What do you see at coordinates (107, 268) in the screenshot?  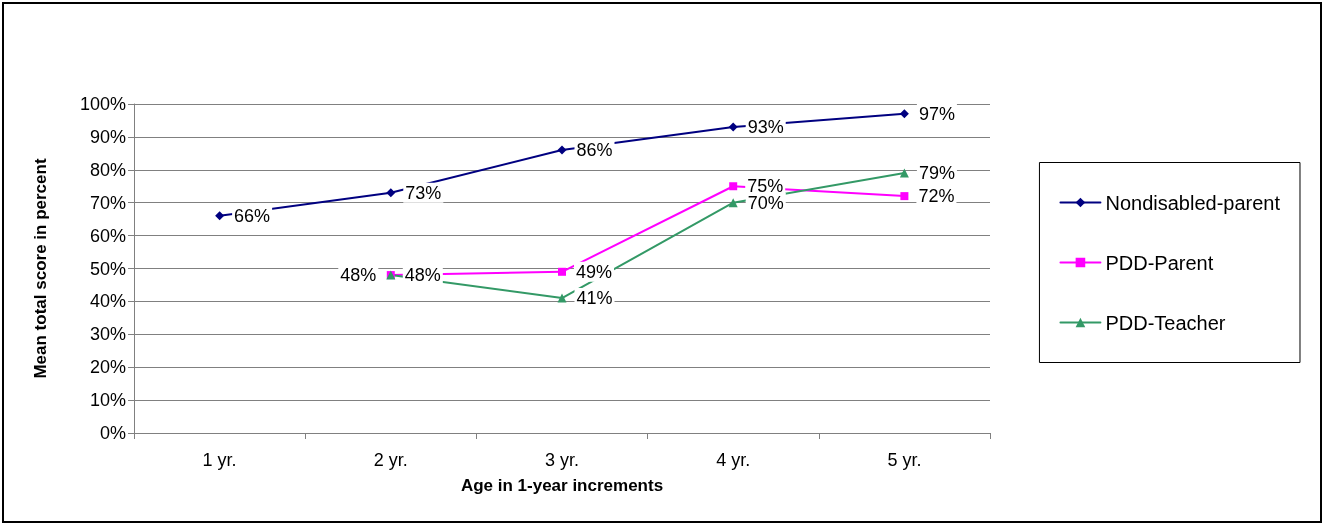 I see `y-tick-label: 50%` at bounding box center [107, 268].